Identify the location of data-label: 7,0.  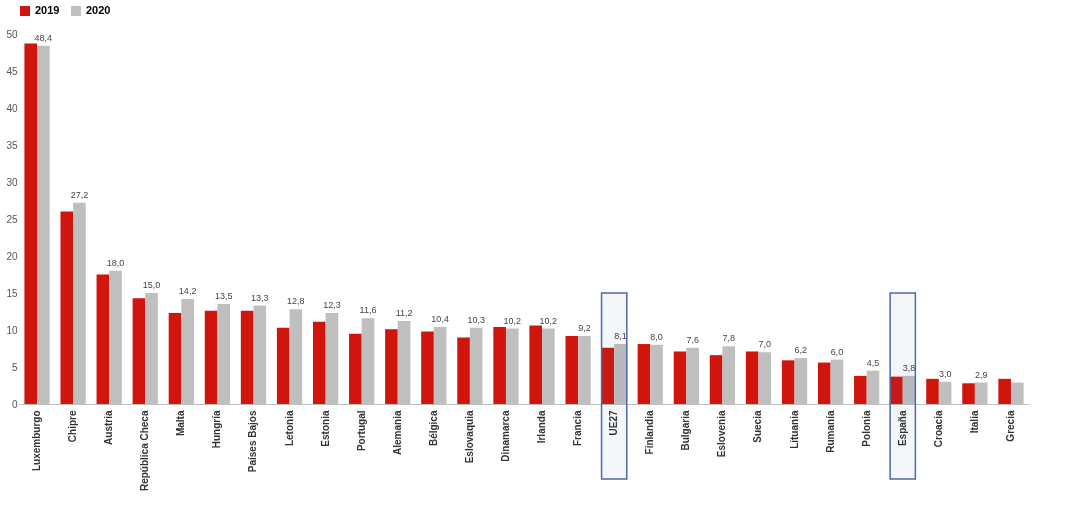
(765, 344).